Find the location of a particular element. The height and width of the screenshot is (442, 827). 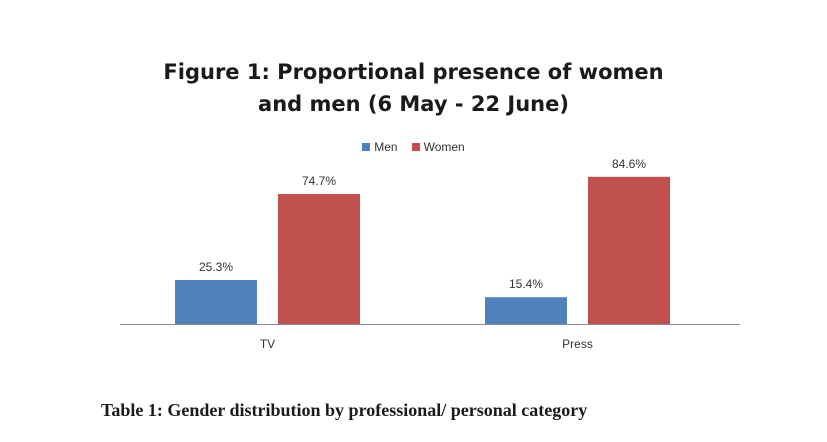

legend-swatch-women is located at coordinates (415, 147).